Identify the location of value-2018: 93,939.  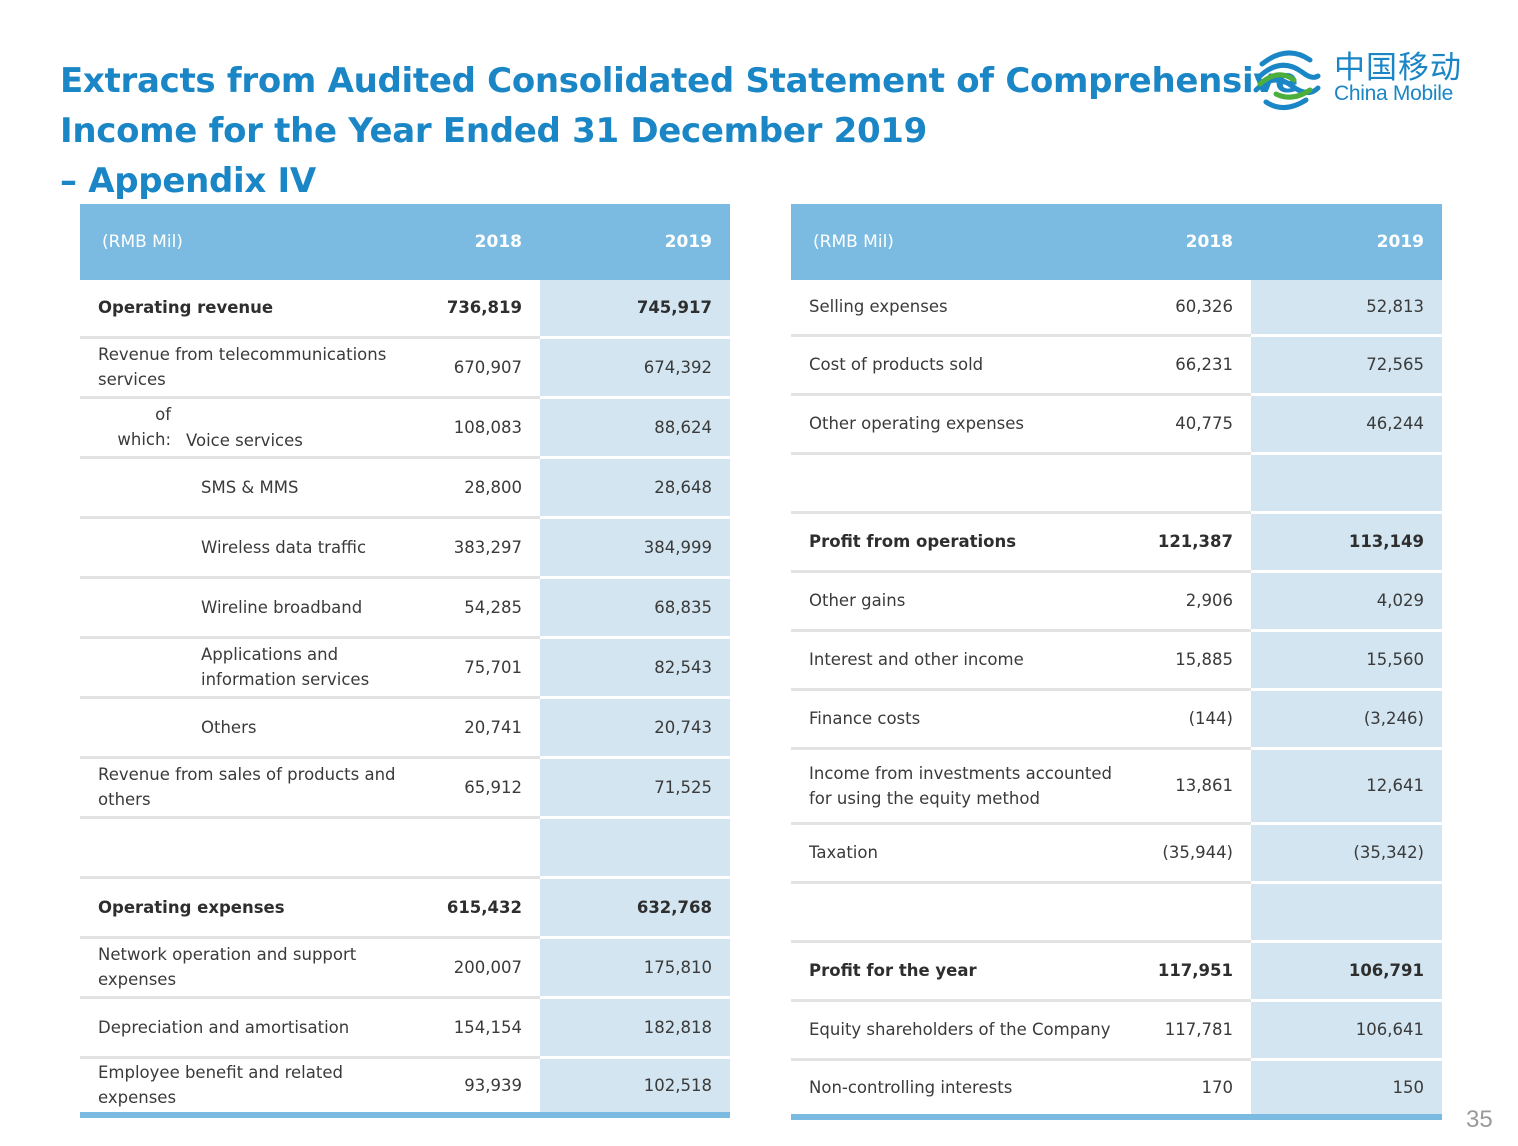
(480, 1085).